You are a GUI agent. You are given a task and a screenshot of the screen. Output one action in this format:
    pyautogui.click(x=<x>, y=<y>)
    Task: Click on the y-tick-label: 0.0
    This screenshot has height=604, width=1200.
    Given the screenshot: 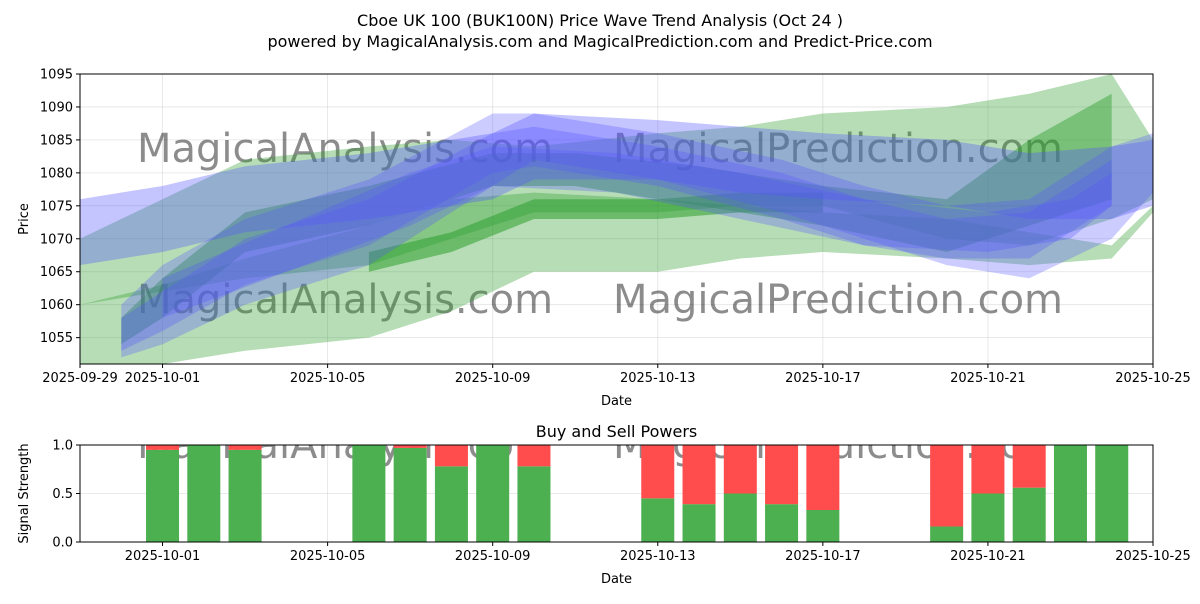 What is the action you would take?
    pyautogui.click(x=62, y=543)
    